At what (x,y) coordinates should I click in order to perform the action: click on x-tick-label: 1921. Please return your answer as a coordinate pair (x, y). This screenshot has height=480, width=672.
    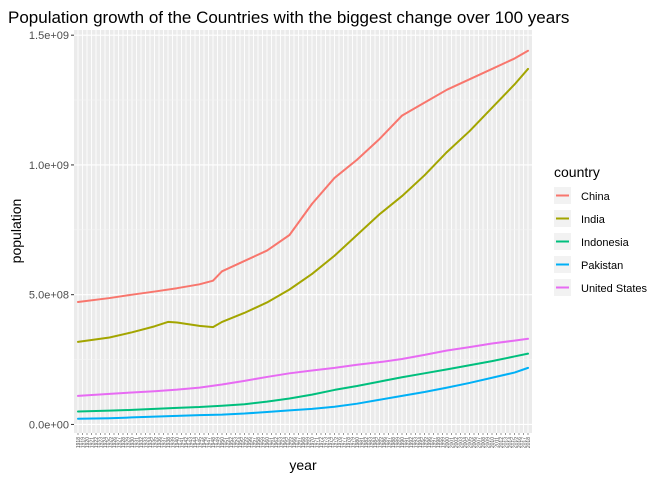
    Looking at the image, I should click on (92, 442).